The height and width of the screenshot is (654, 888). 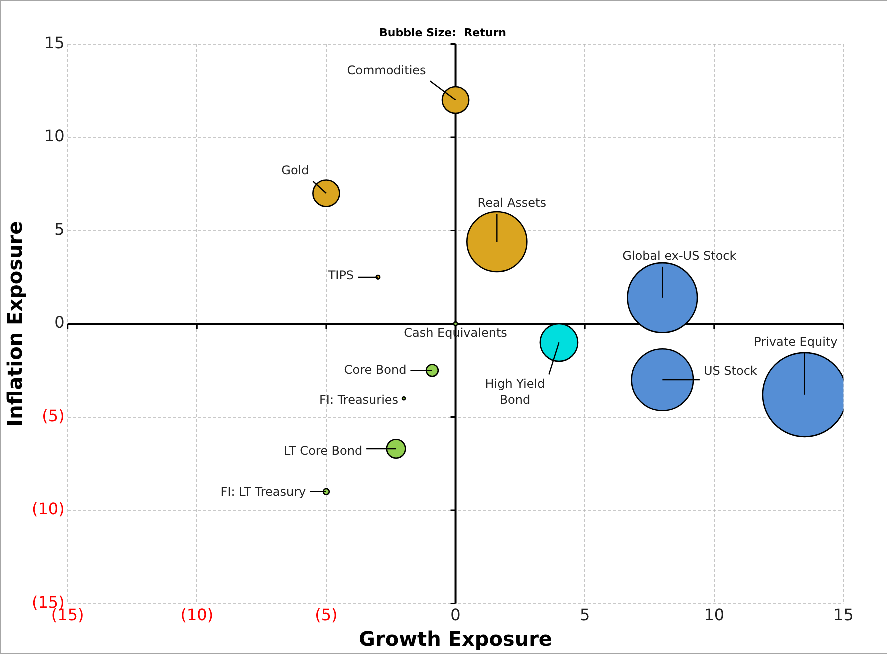 I want to click on annotation: Global ex-US Stock, so click(x=679, y=256).